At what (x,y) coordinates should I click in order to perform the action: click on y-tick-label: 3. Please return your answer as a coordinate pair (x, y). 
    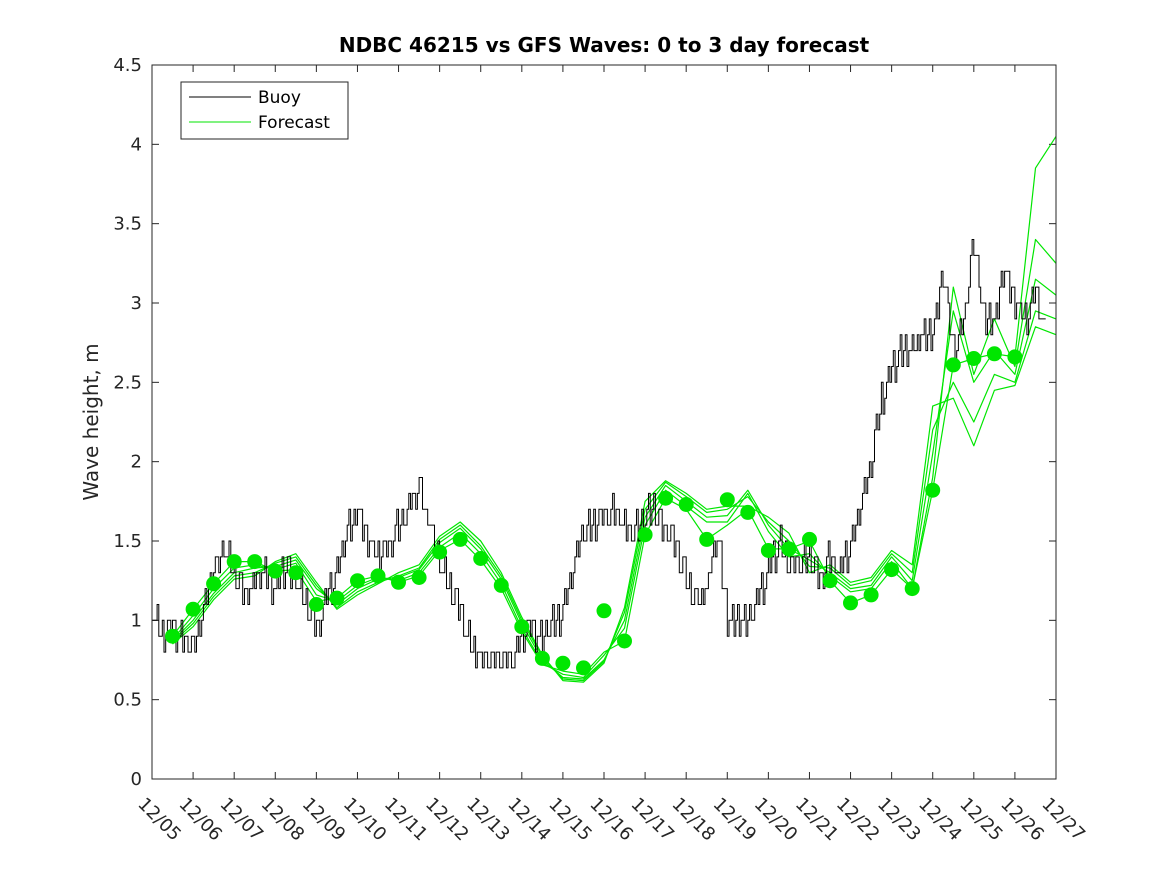
    Looking at the image, I should click on (136, 303).